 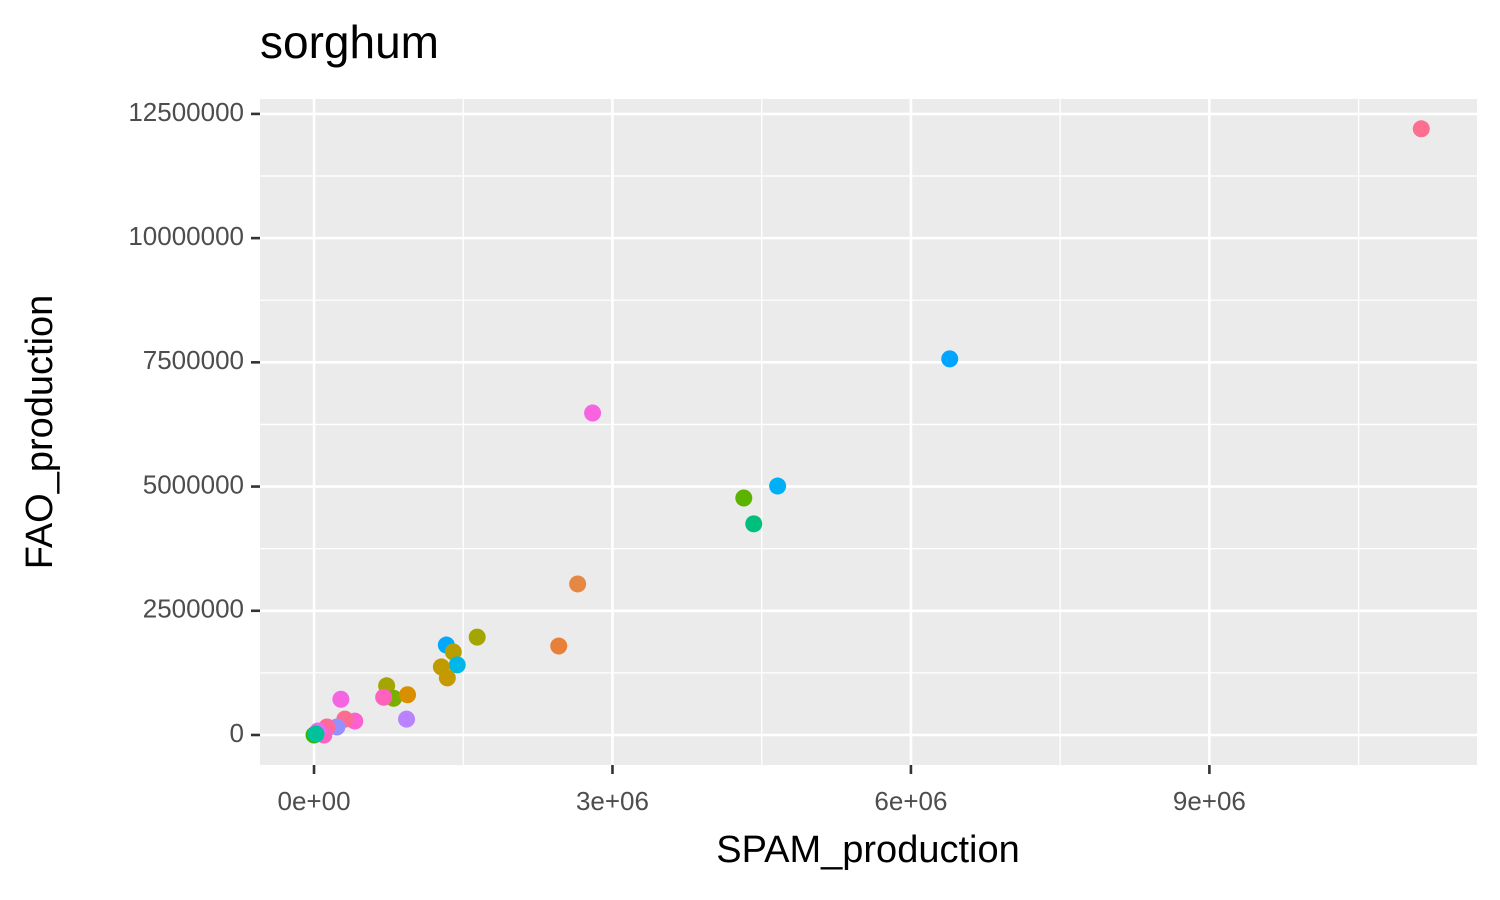 What do you see at coordinates (40, 432) in the screenshot?
I see `y-axis-title: FAO_production` at bounding box center [40, 432].